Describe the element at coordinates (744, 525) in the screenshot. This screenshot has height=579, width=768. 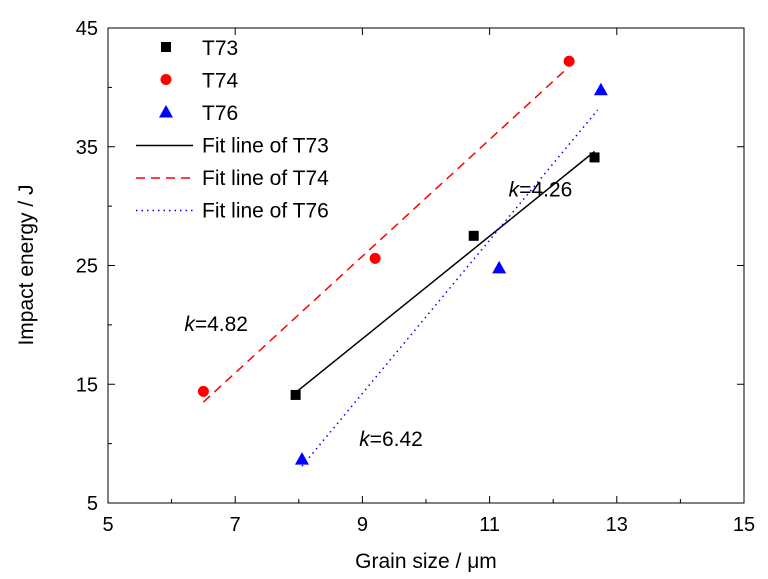
I see `x-tick-label: 15` at that location.